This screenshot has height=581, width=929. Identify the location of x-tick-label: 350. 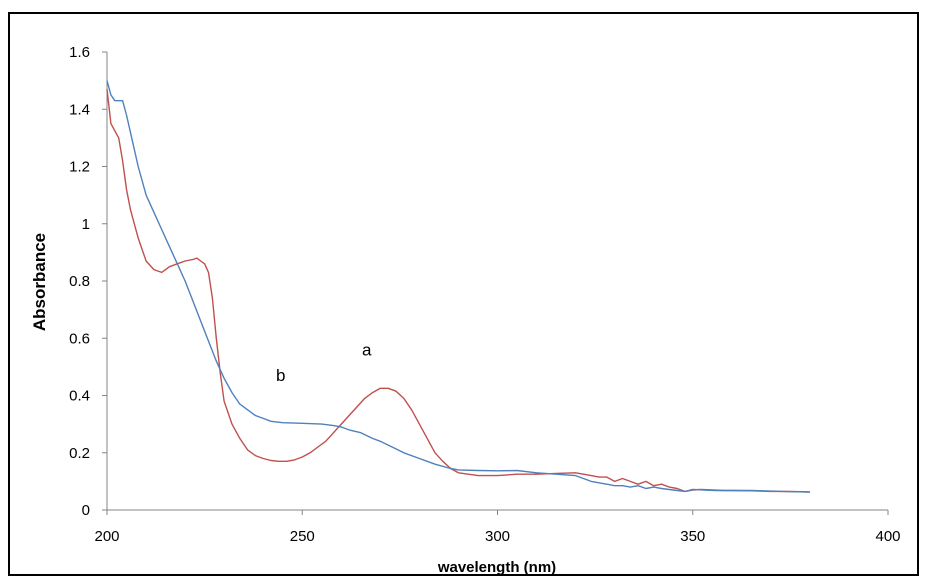
(692, 536).